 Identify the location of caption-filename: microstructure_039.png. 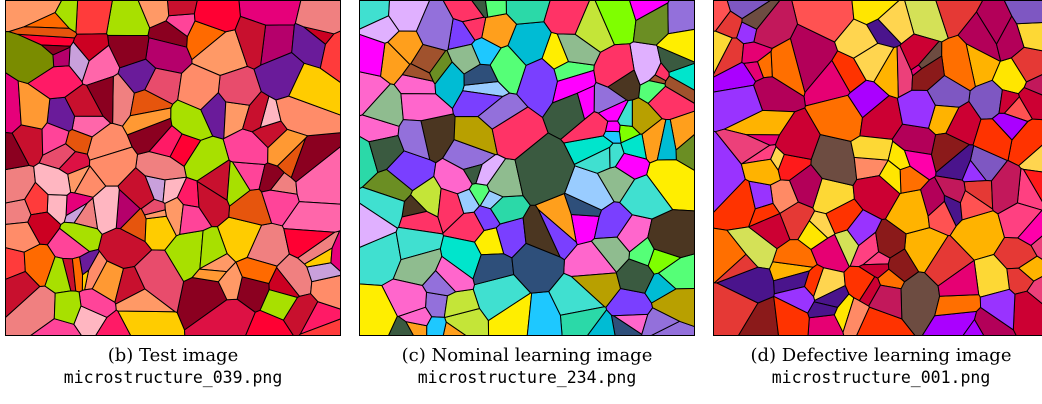
(173, 377).